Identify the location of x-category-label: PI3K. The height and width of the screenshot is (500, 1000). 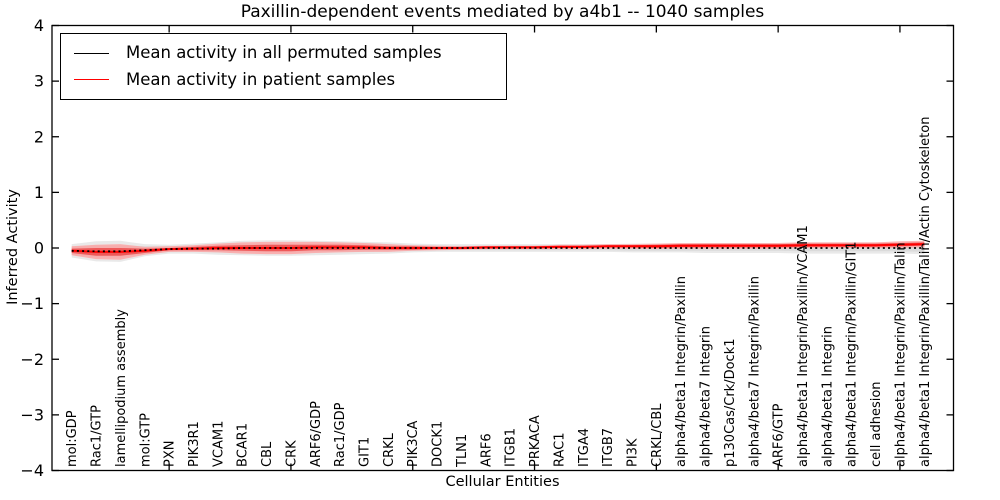
(632, 452).